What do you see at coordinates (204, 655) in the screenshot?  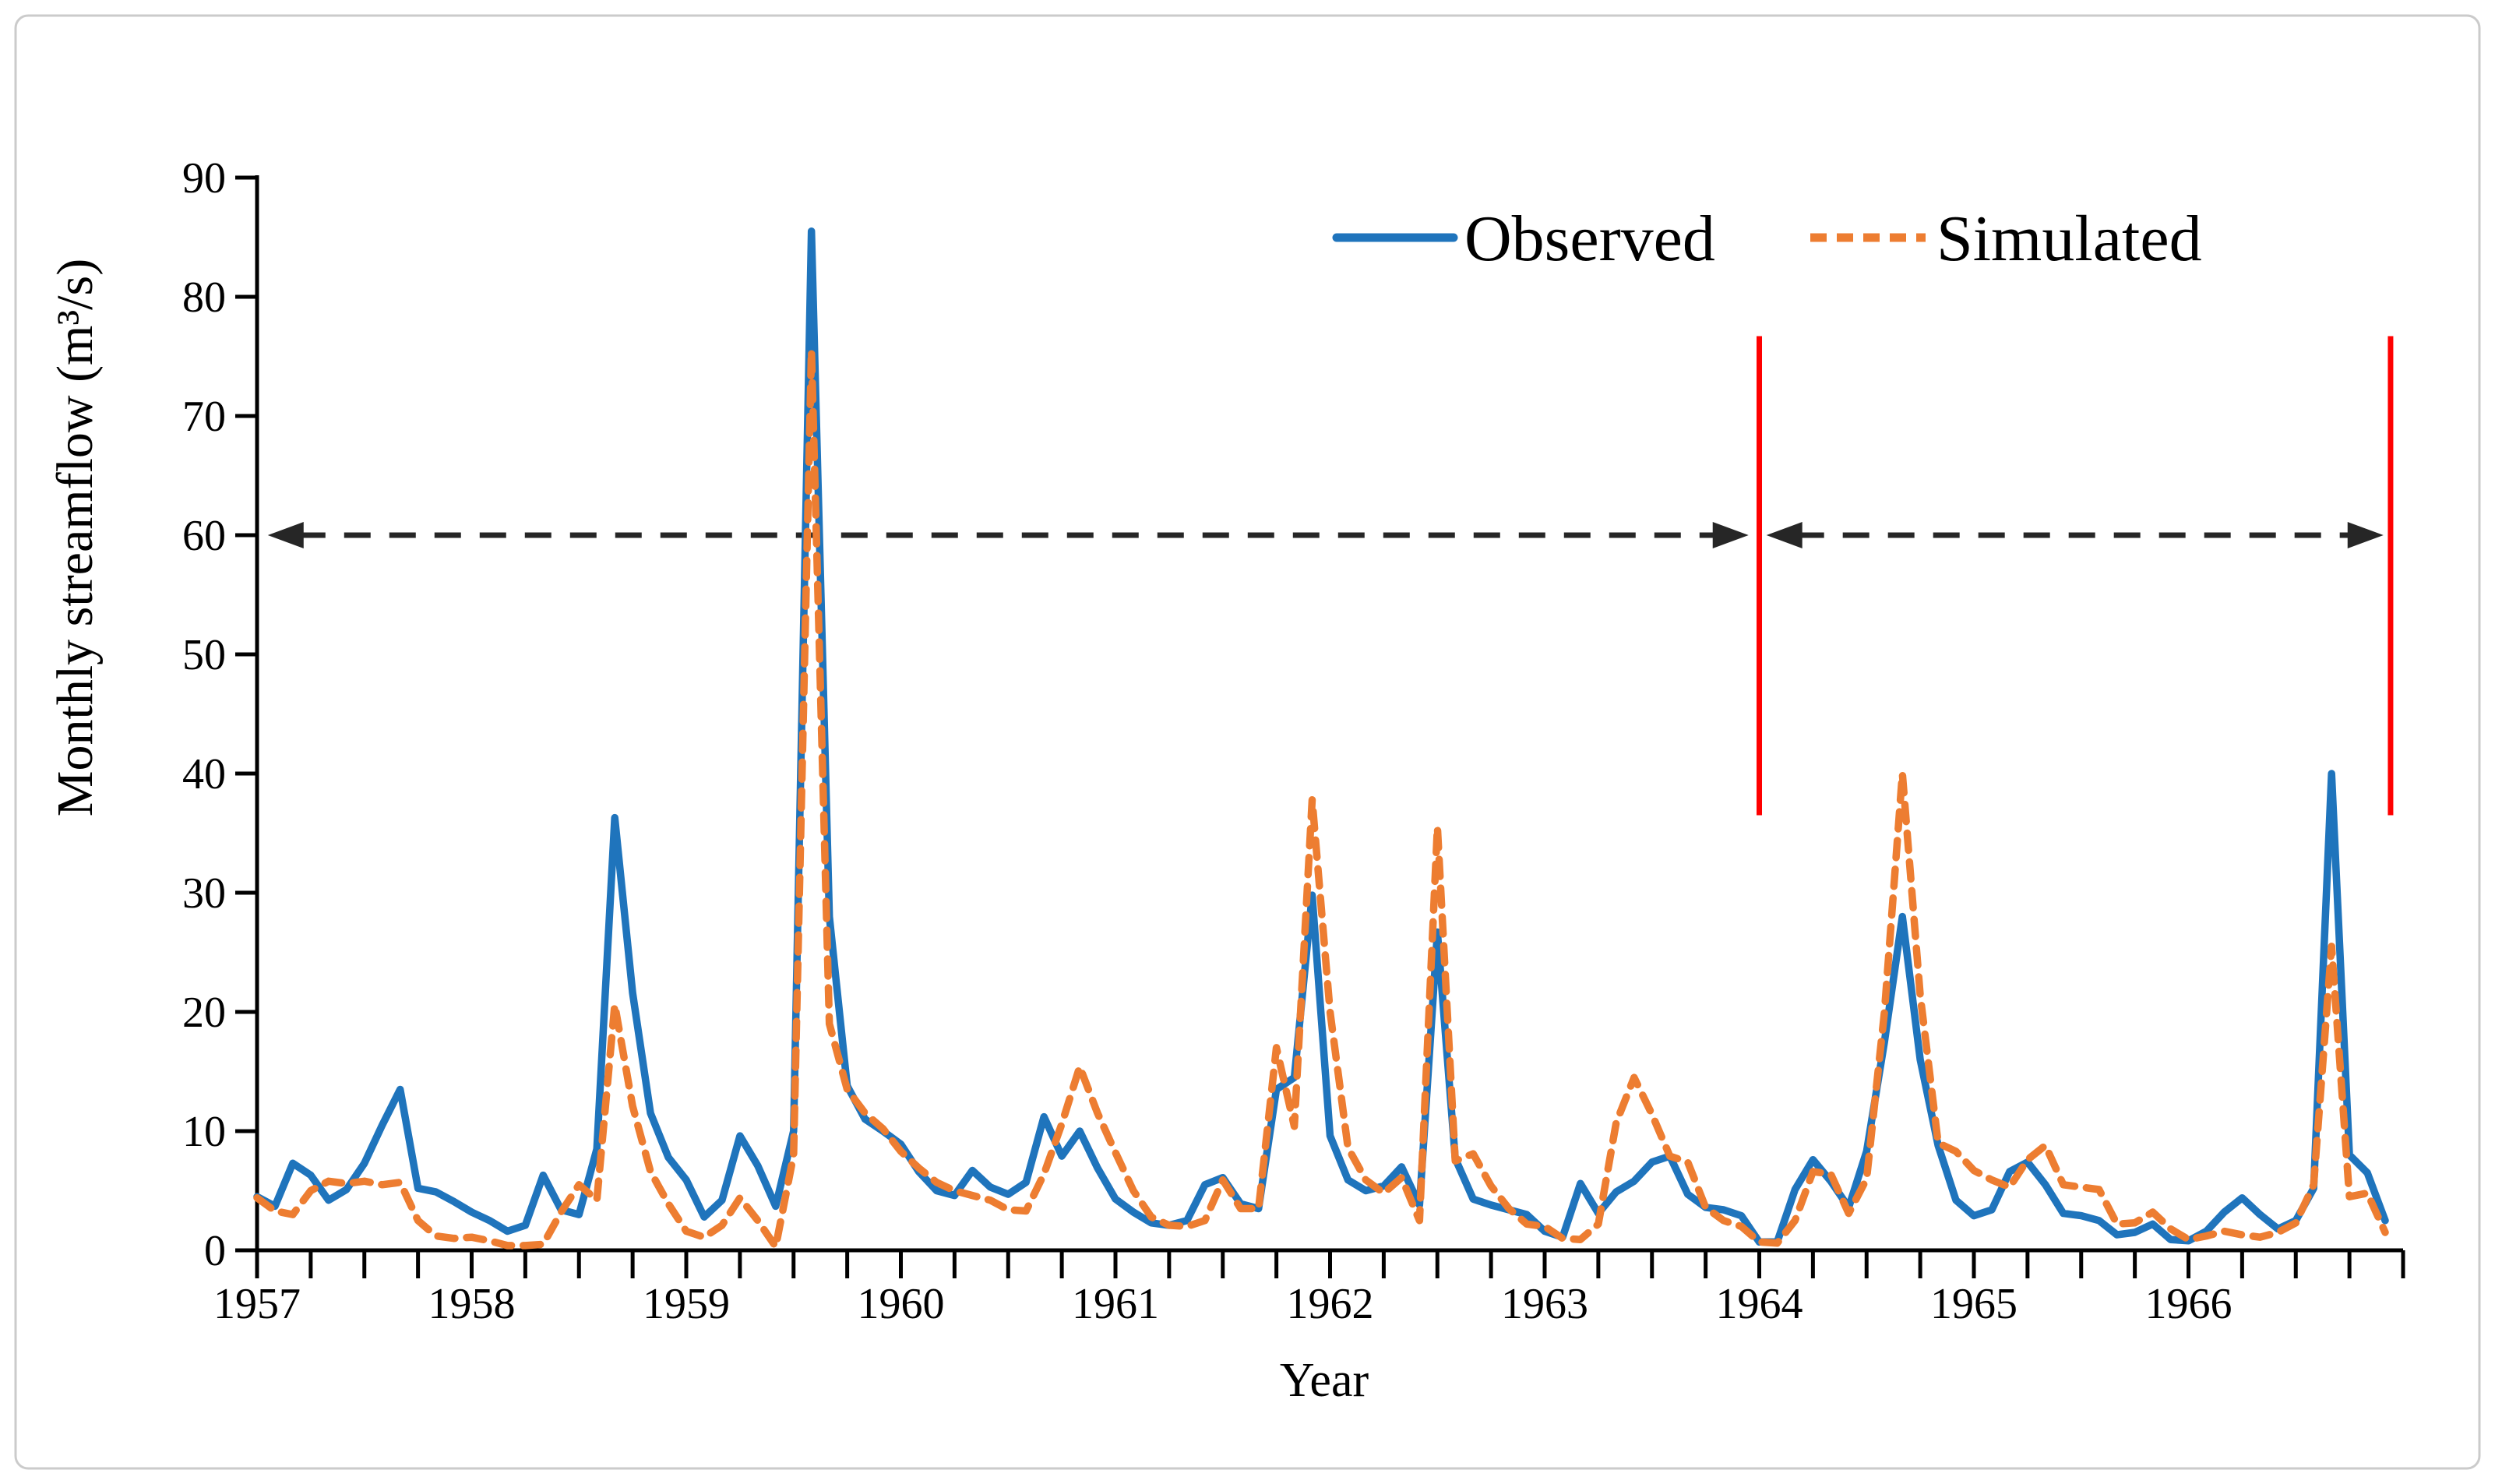 I see `y-tick-label: 50` at bounding box center [204, 655].